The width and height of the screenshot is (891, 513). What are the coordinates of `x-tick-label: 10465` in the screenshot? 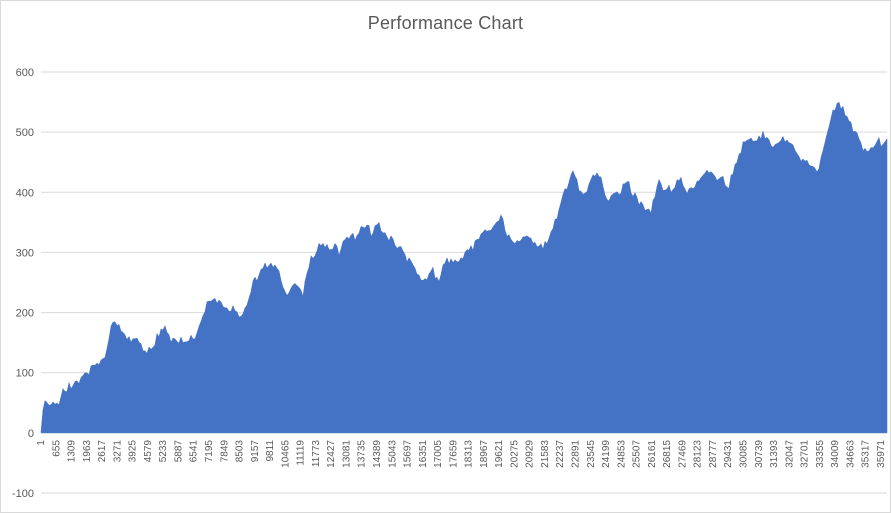 It's located at (285, 454).